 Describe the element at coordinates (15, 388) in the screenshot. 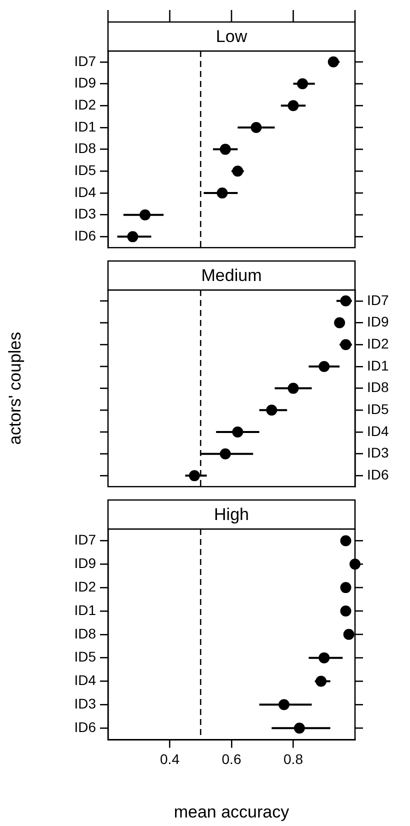

I see `y-axis-title: actors' couples` at that location.